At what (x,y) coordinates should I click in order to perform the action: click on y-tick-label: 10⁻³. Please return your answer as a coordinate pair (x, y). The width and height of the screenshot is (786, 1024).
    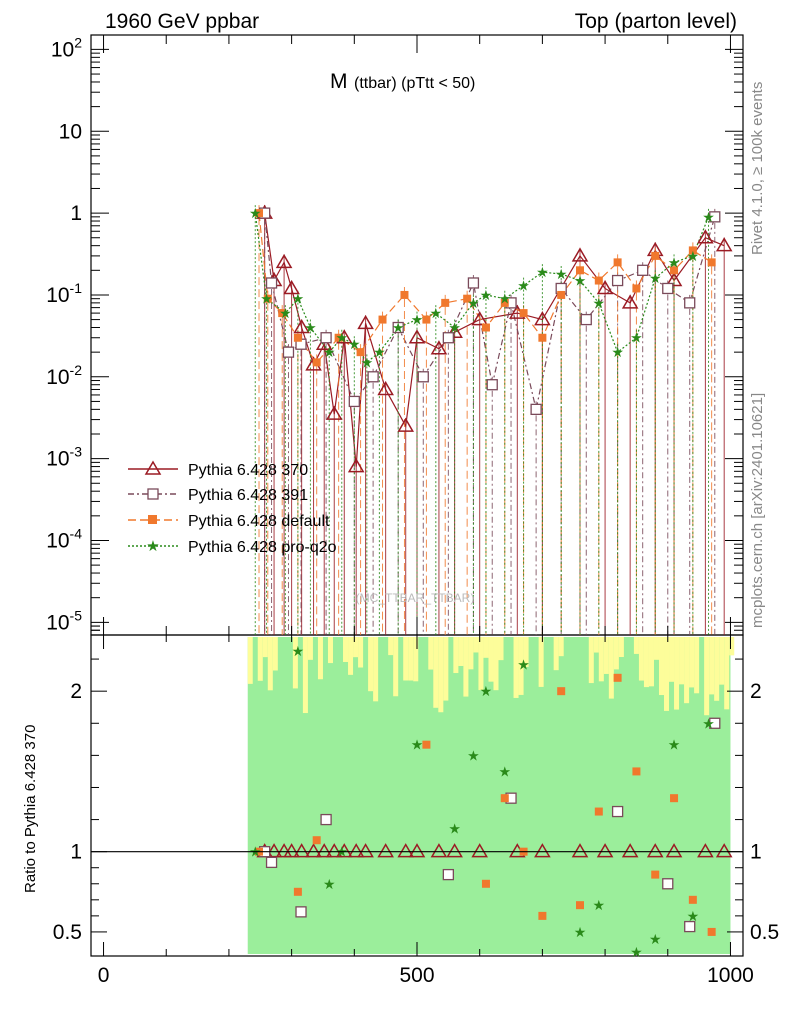
    Looking at the image, I should click on (64, 457).